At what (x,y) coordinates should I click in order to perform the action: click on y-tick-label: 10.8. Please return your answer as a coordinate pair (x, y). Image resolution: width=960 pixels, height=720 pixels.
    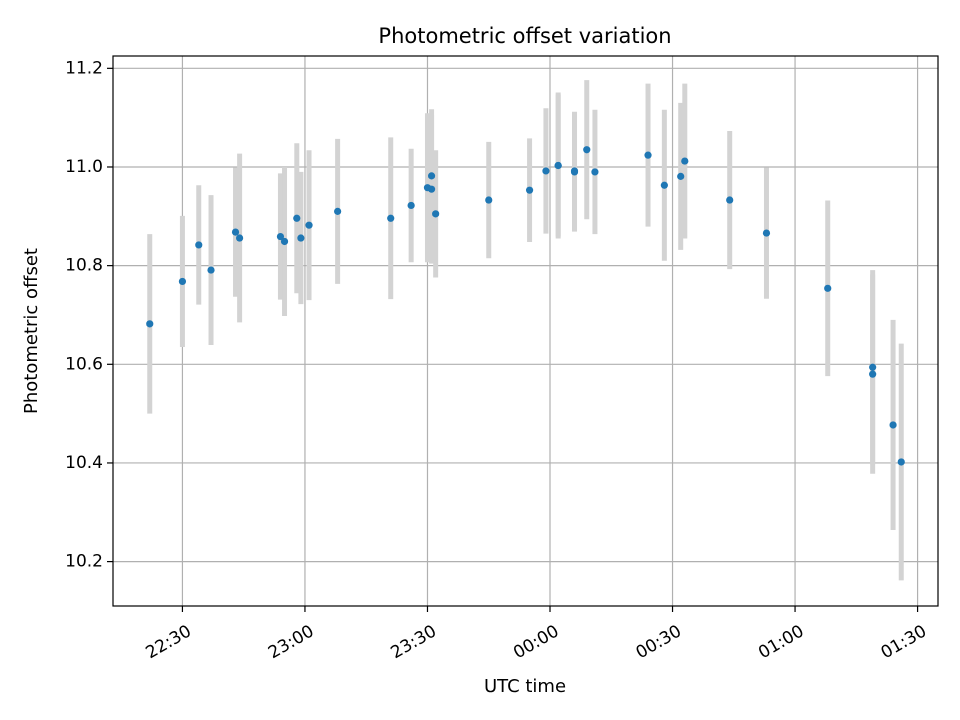
    Looking at the image, I should click on (84, 266).